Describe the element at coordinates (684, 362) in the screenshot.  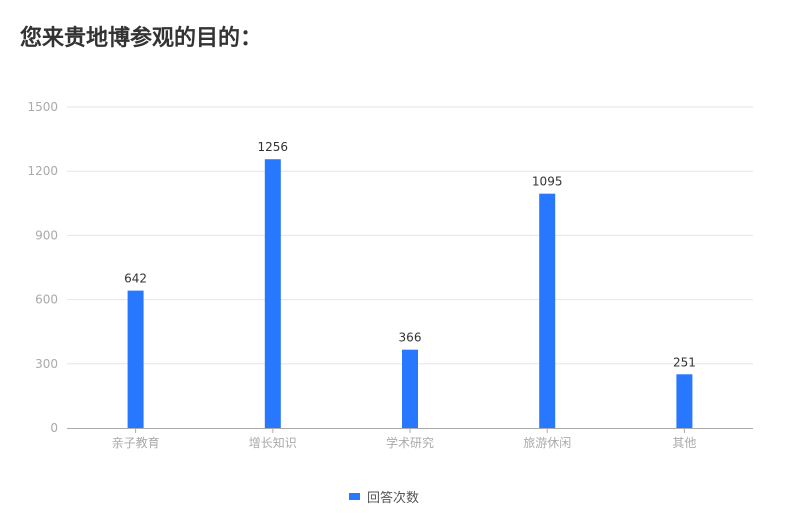
I see `data-label: 251` at that location.